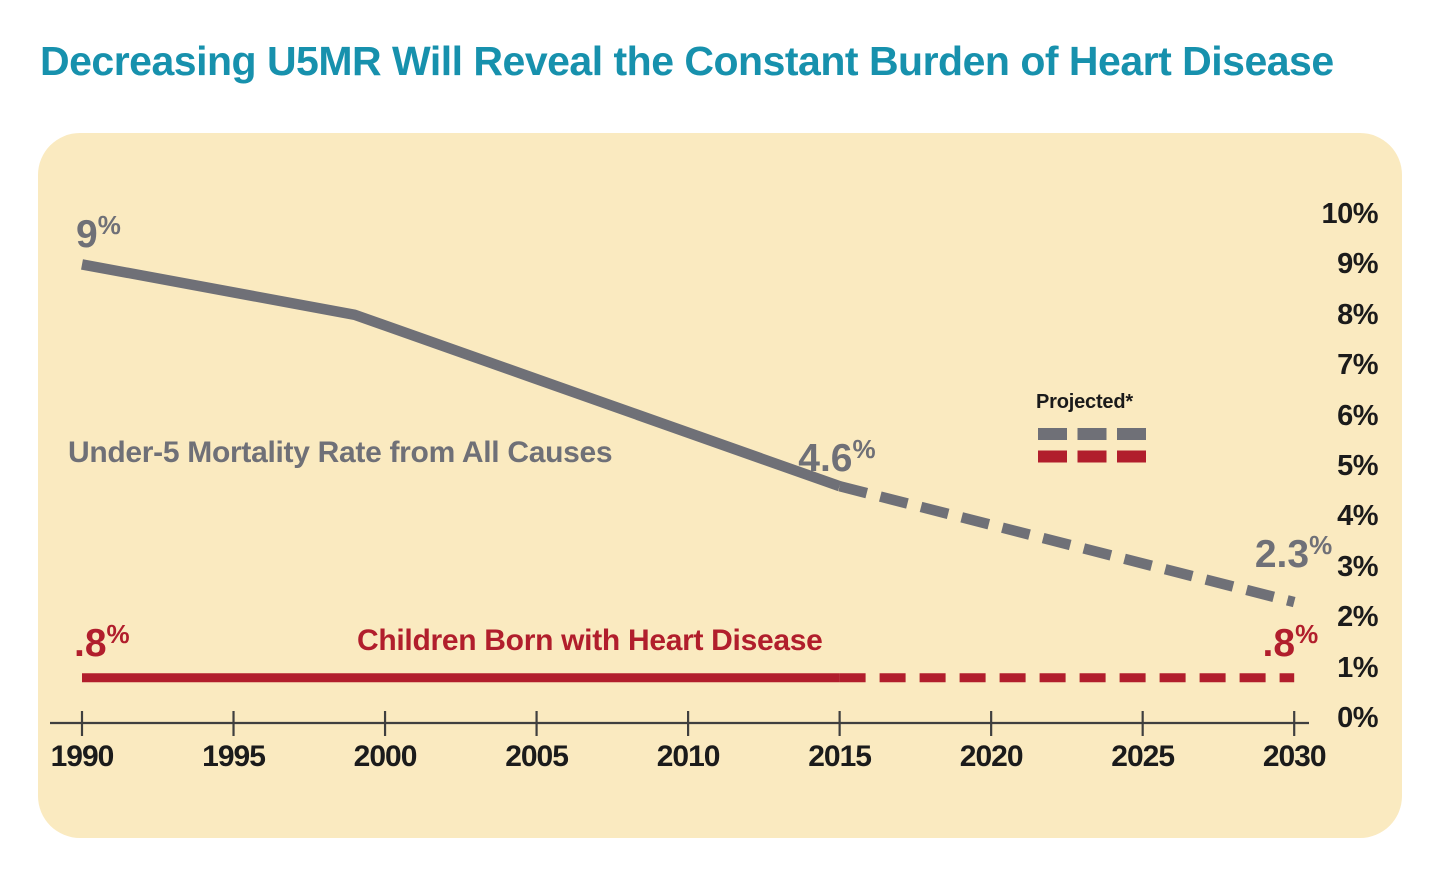 This screenshot has width=1440, height=879. What do you see at coordinates (1357, 415) in the screenshot?
I see `y-tick-label-6pct: 6%` at bounding box center [1357, 415].